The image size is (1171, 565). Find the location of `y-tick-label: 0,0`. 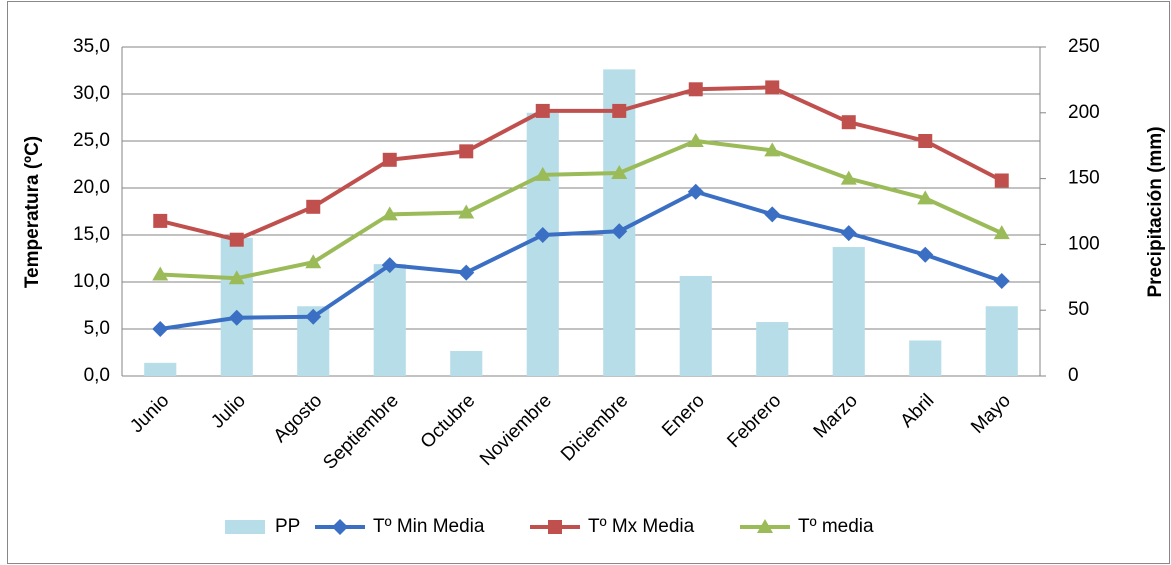

y-tick-label: 0,0 is located at coordinates (97, 375).